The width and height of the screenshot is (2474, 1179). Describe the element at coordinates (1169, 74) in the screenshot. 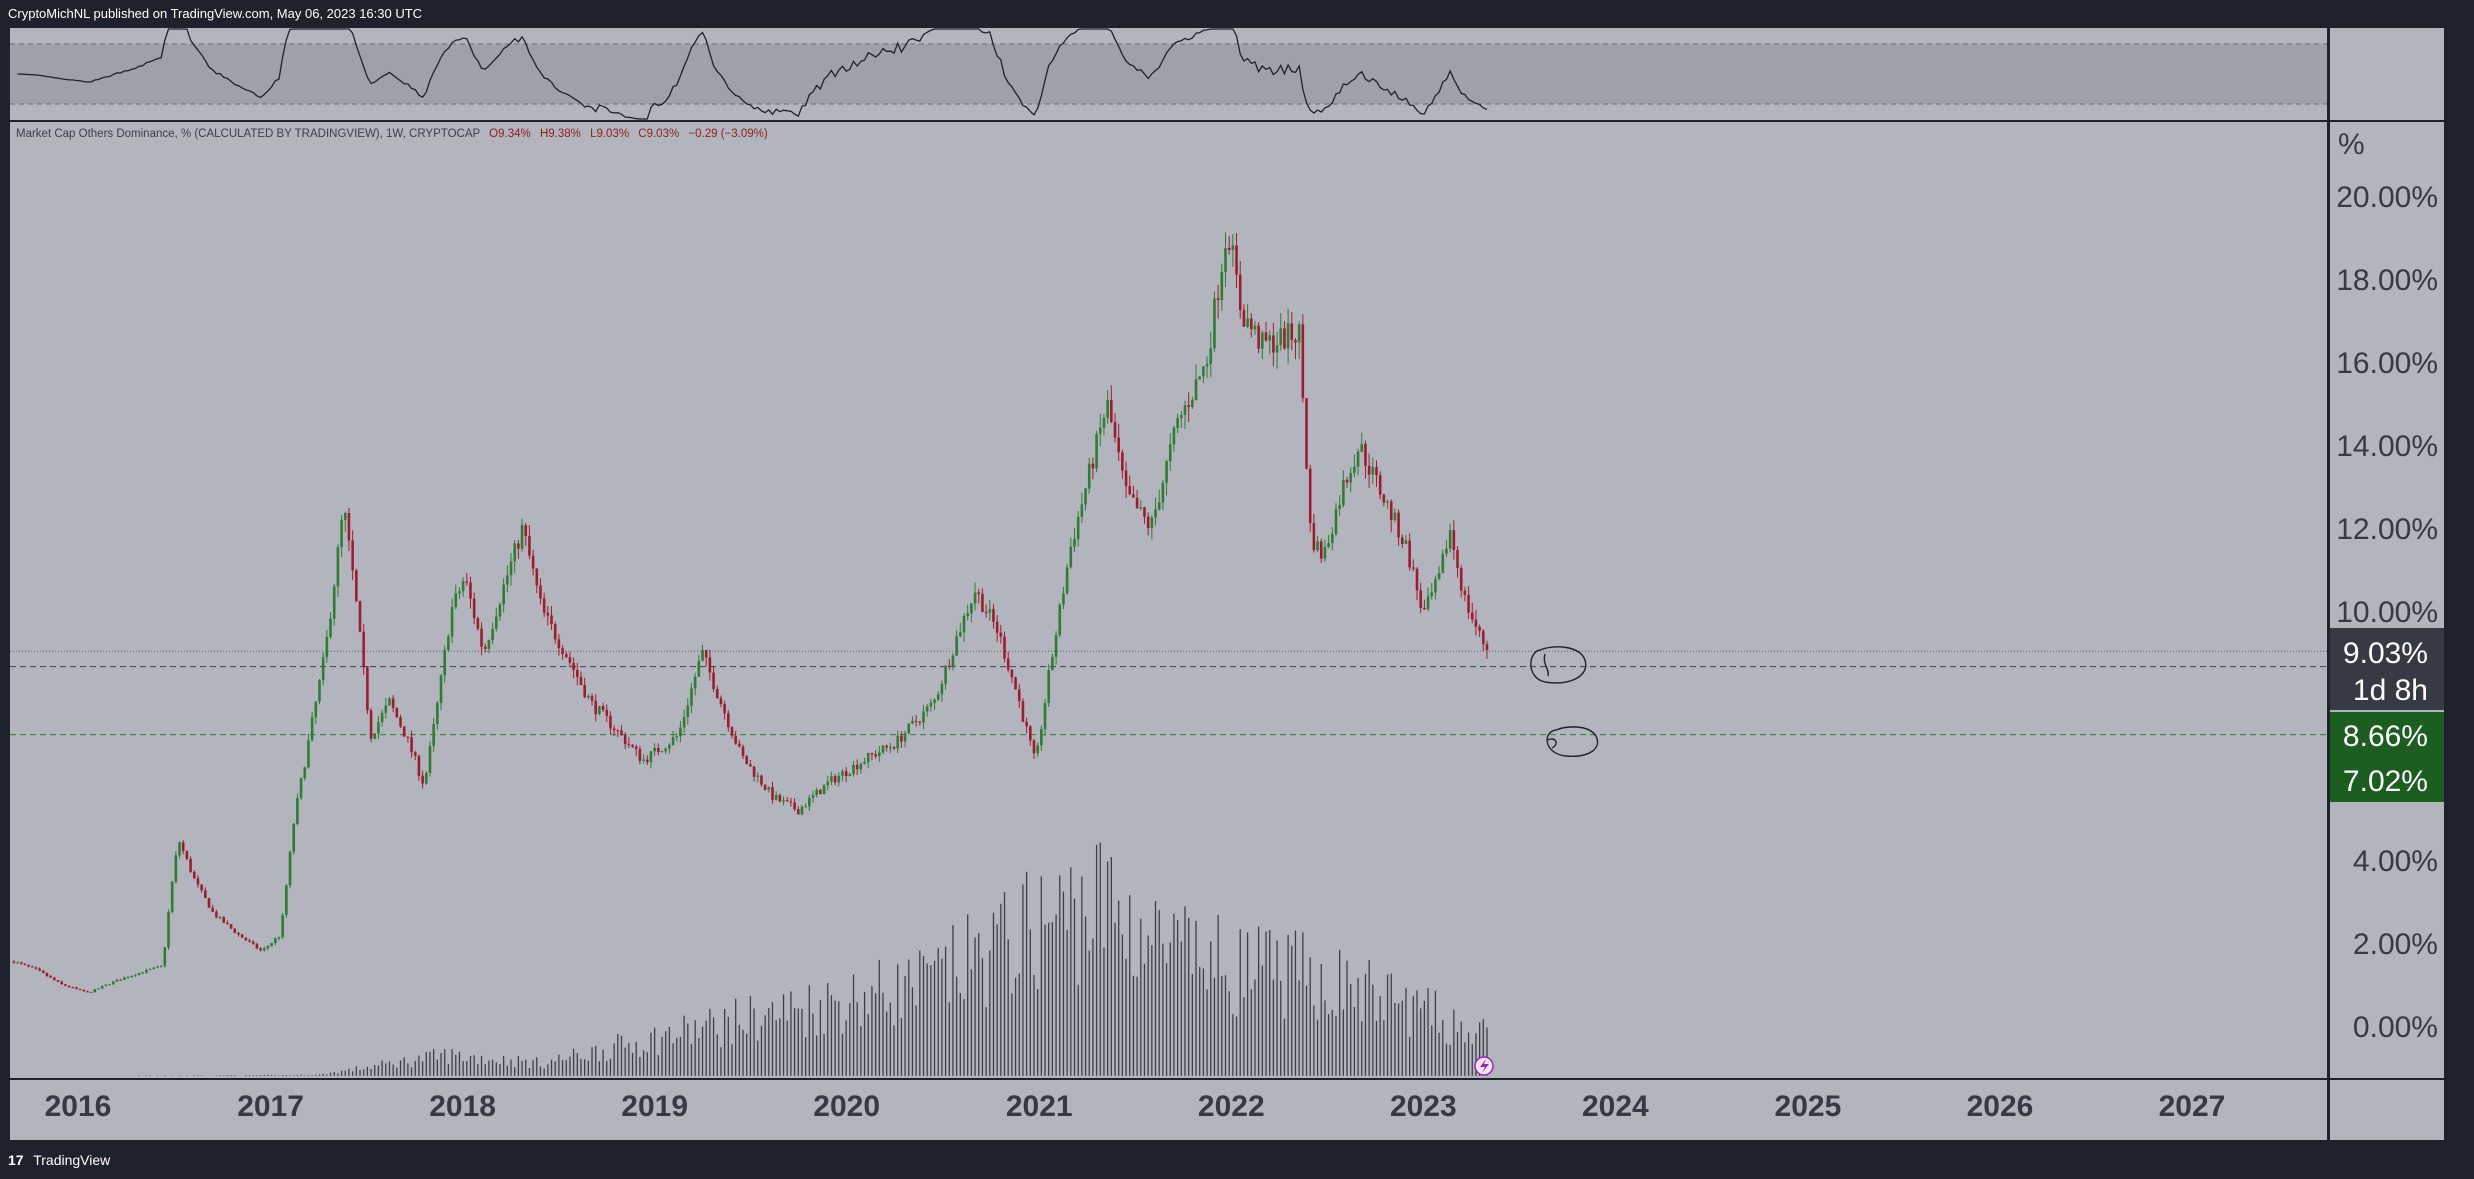

I see `indicator-band` at that location.